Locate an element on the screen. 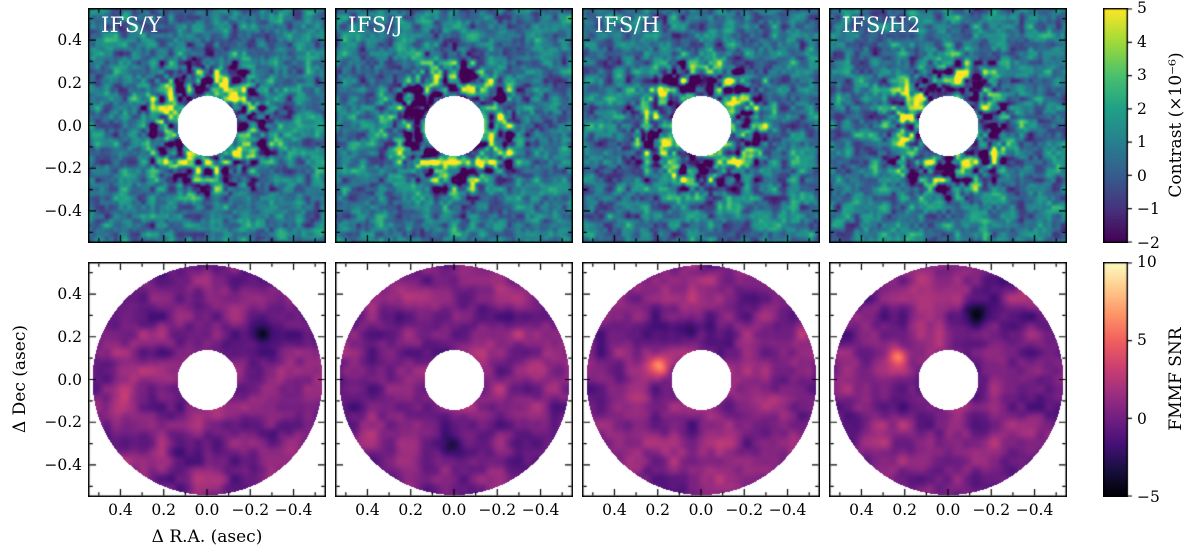  contrast-map-ifs-j is located at coordinates (454, 125).